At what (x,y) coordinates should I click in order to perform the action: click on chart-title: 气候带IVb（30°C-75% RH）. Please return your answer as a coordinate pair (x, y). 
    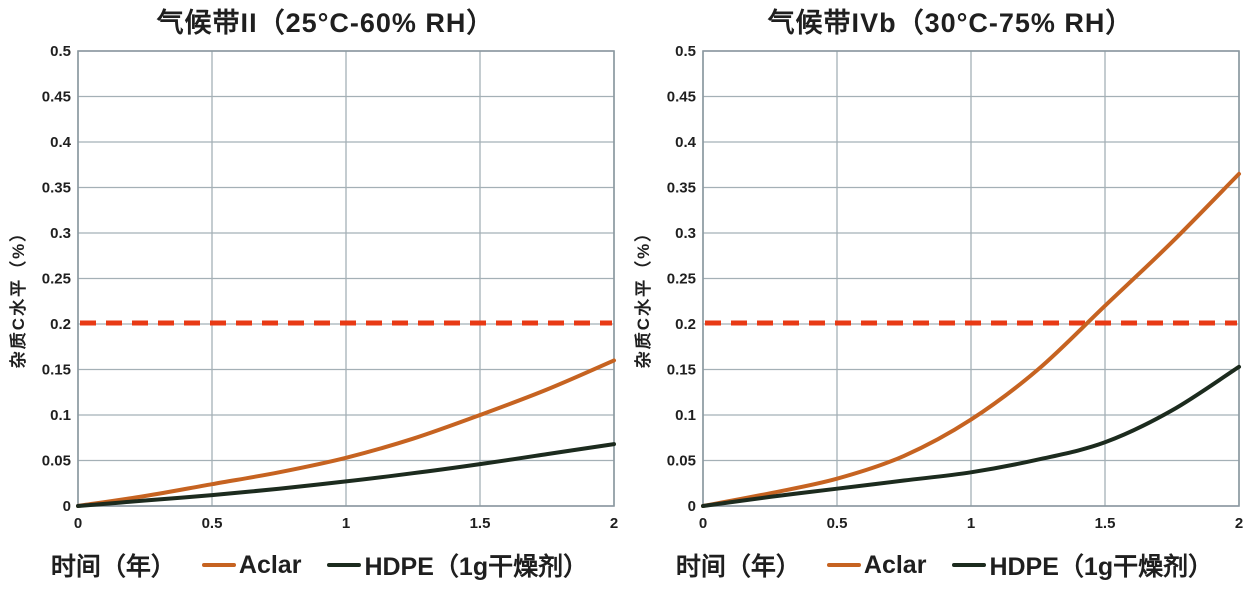
    Looking at the image, I should click on (950, 23).